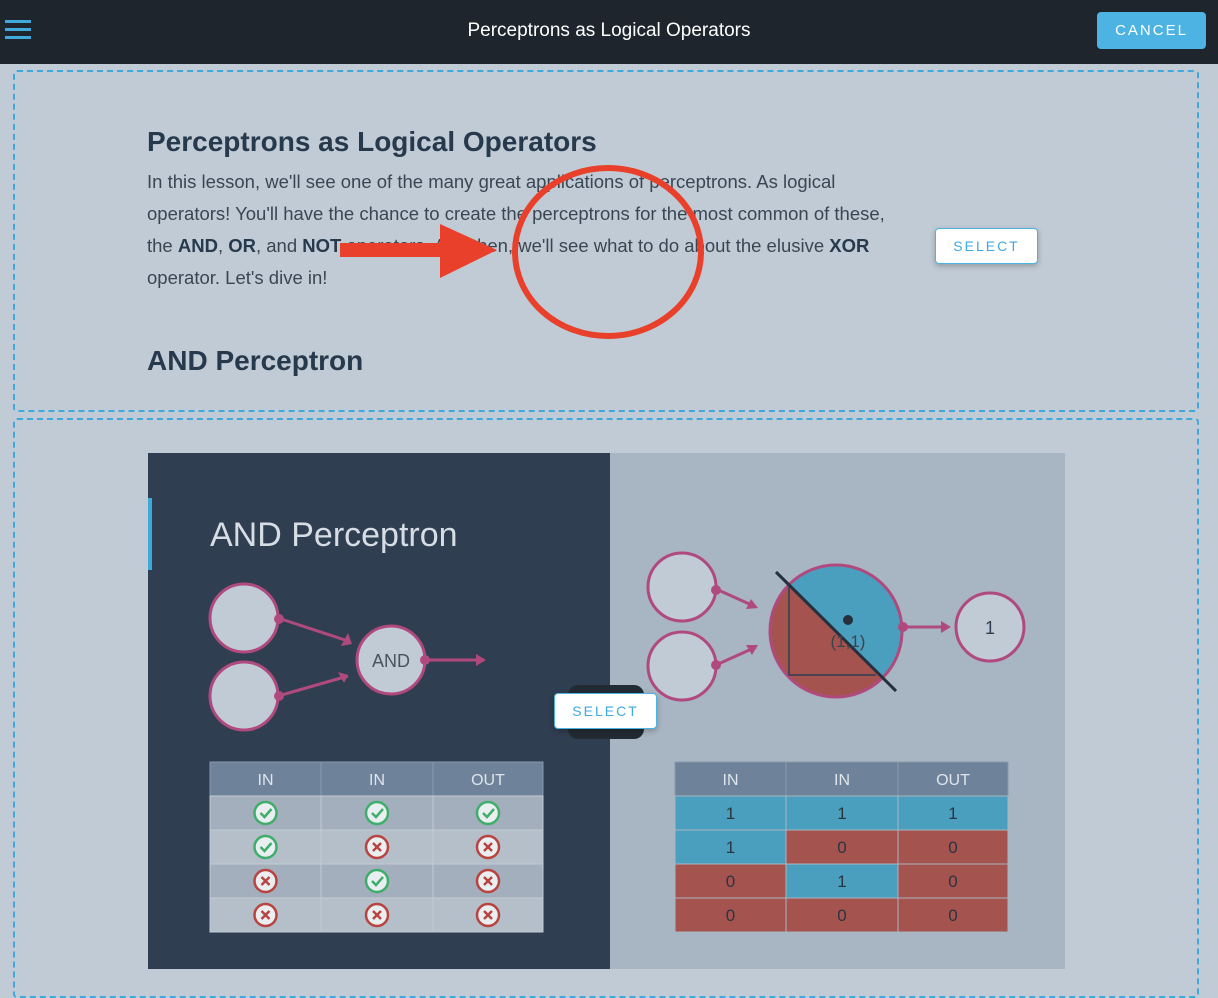  Describe the element at coordinates (343, 657) in the screenshot. I see `left-network` at that location.